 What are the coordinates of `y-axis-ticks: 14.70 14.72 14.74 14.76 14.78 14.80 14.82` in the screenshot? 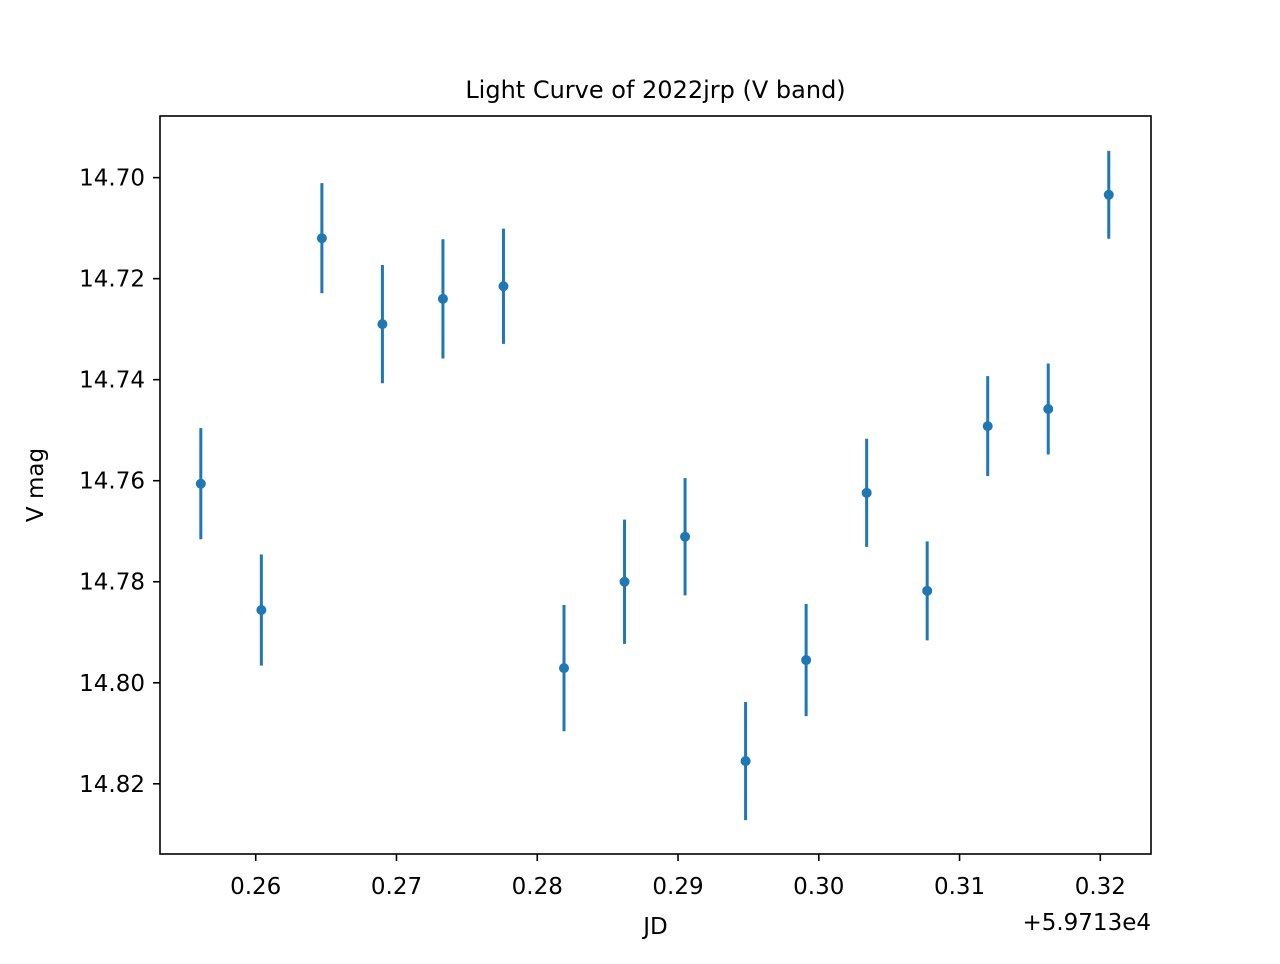 It's located at (119, 482).